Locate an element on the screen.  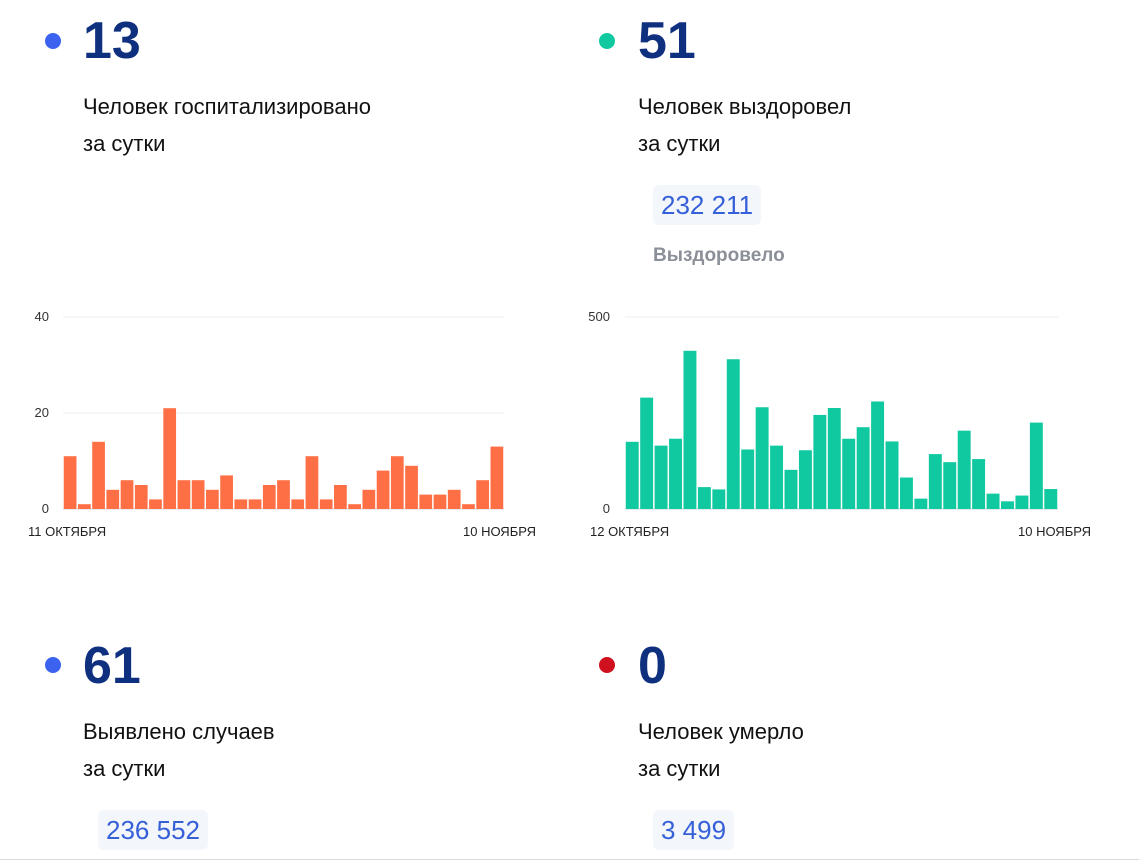
recovered-total-badge: 232 211 is located at coordinates (707, 205).